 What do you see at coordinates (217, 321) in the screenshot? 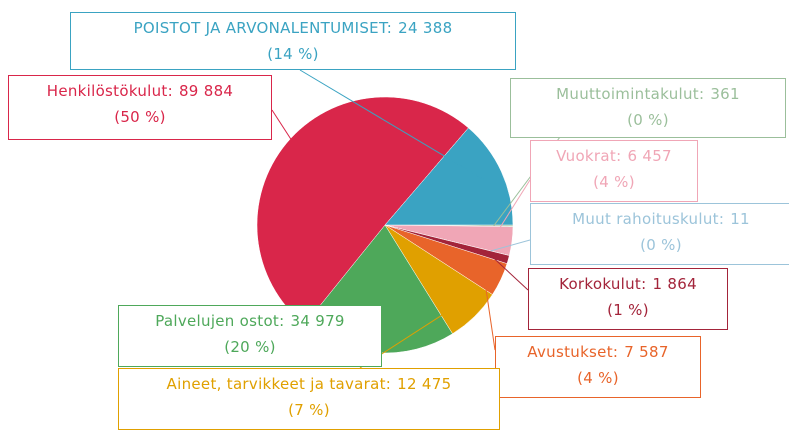
I see `category-label: Palvelujen ostot` at bounding box center [217, 321].